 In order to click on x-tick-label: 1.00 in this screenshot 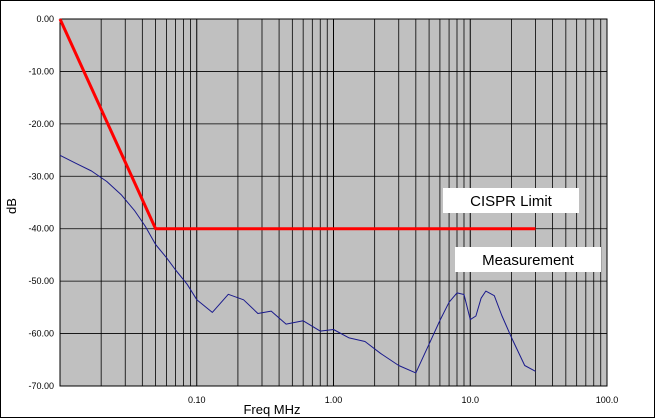, I will do `click(334, 400)`.